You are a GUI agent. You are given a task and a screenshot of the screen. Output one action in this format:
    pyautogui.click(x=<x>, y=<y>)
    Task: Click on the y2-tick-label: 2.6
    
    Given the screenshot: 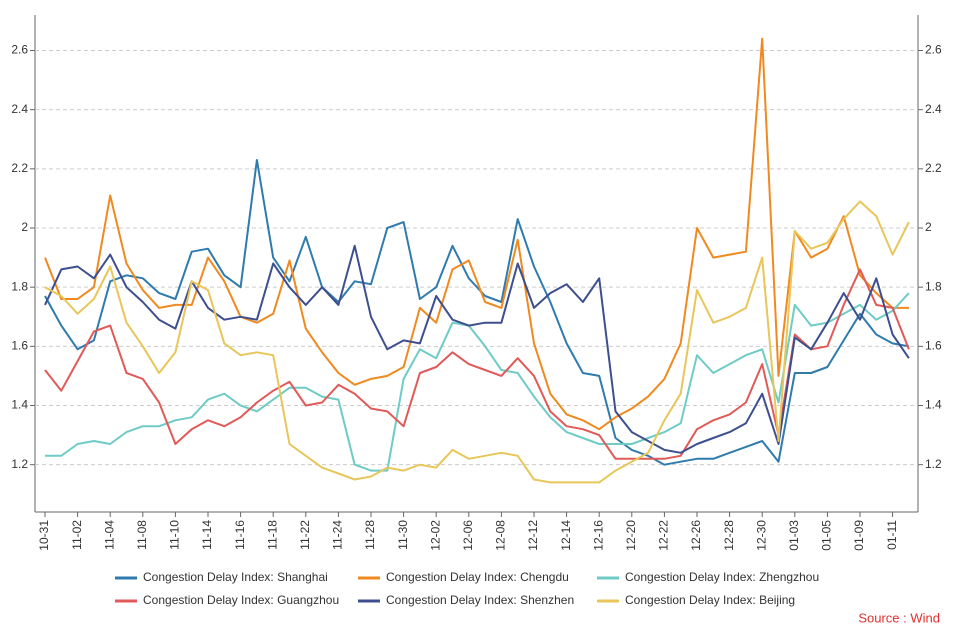 What is the action you would take?
    pyautogui.click(x=933, y=50)
    